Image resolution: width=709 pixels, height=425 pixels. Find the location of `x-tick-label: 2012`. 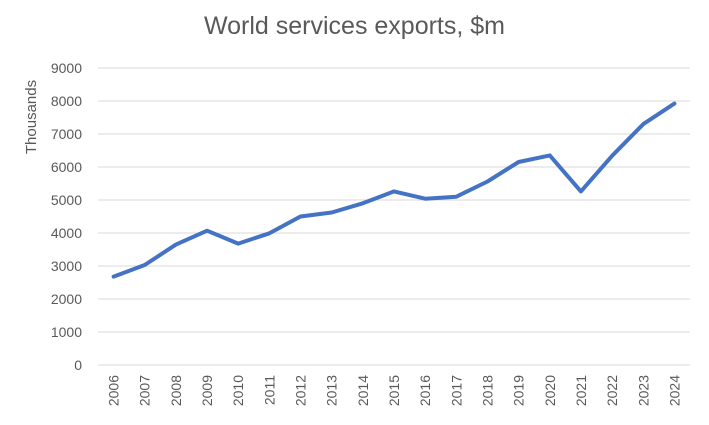

x-tick-label: 2012 is located at coordinates (301, 390).